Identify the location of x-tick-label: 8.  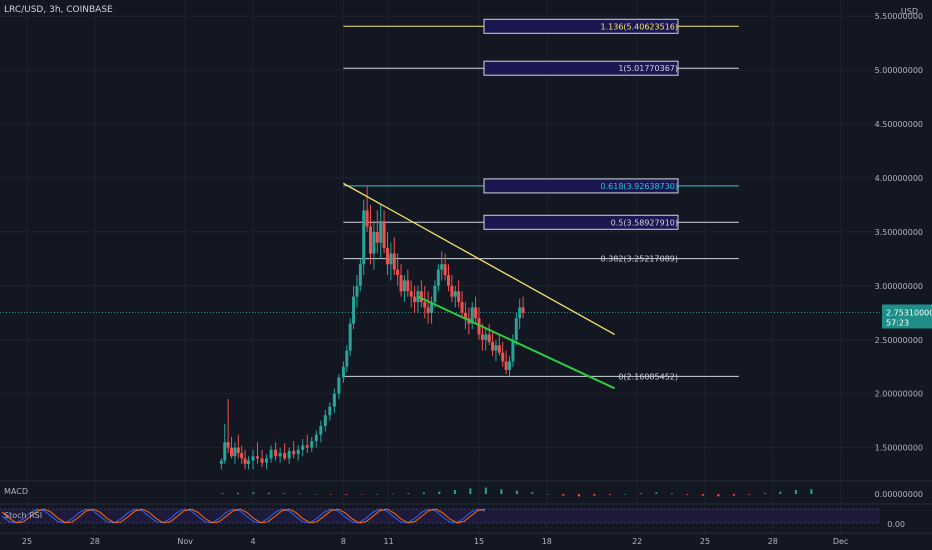
(343, 541).